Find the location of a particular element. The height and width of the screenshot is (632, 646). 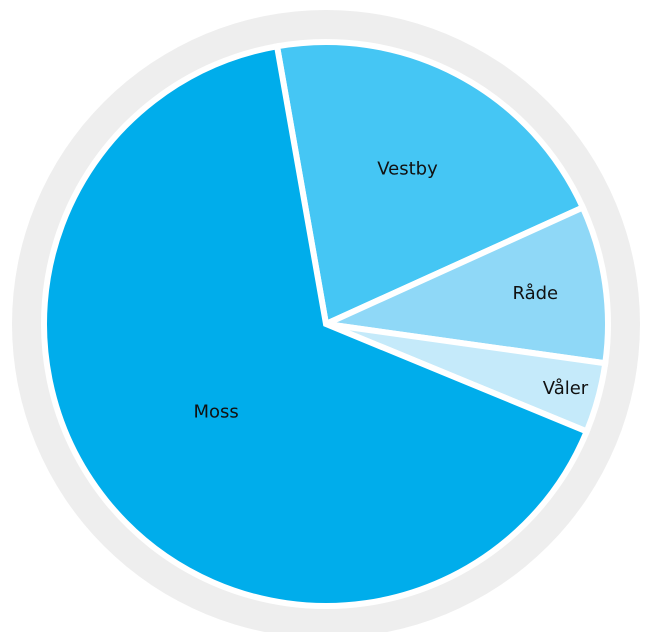

slice-label-våler: Våler is located at coordinates (566, 388).